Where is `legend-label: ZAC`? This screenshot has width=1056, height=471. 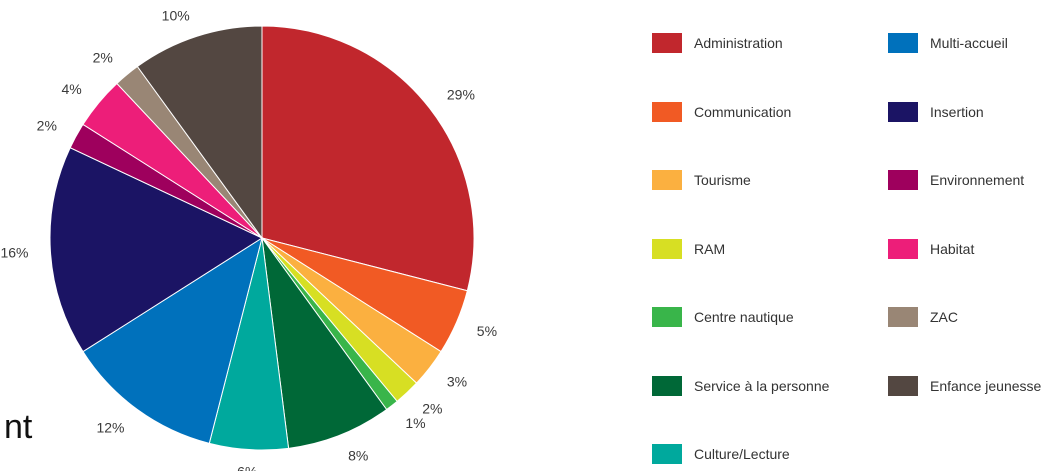
legend-label: ZAC is located at coordinates (944, 317).